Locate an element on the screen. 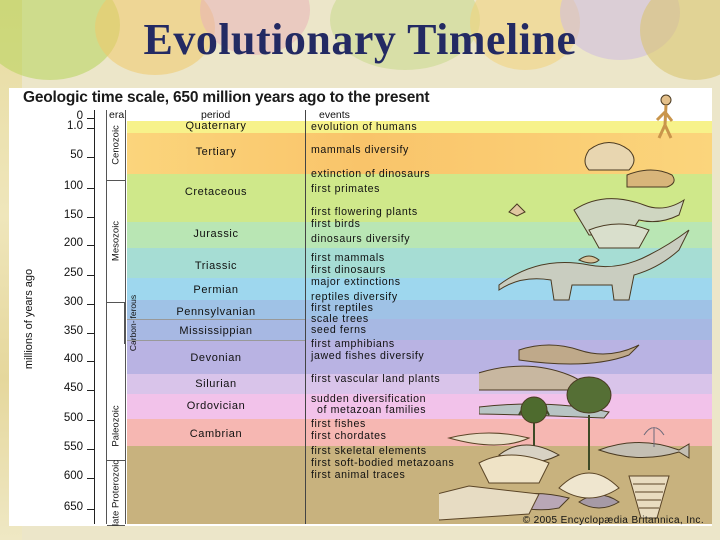 The image size is (720, 540). event-label: major extinctions is located at coordinates (356, 282).